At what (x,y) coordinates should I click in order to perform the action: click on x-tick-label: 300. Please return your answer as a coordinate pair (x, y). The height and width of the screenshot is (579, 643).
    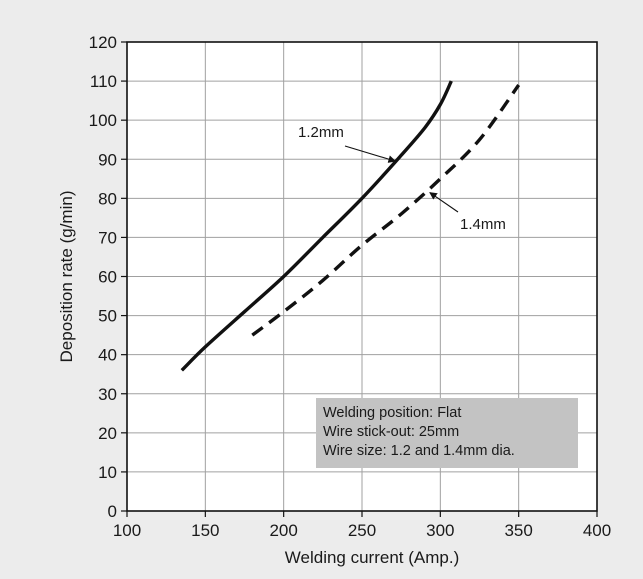
    Looking at the image, I should click on (440, 530).